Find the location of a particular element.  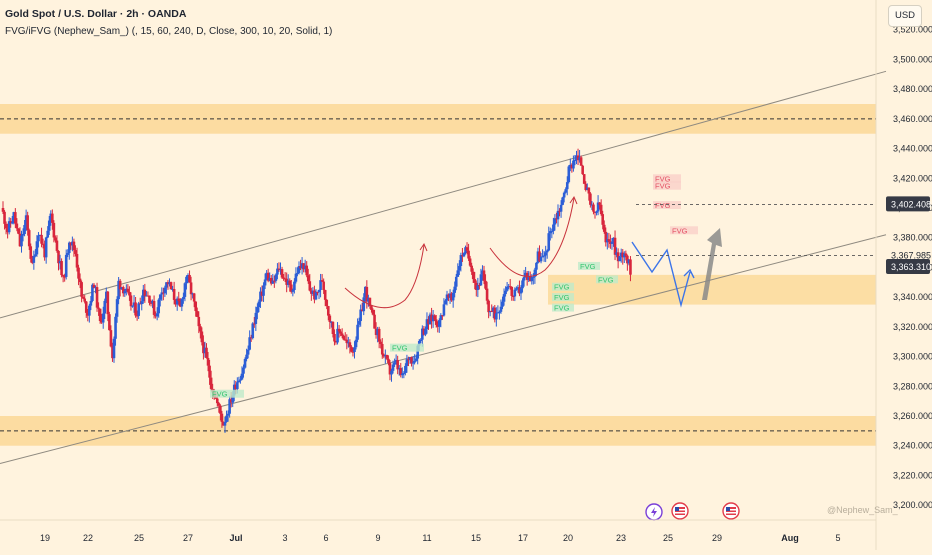

time-tick-label: 3 is located at coordinates (284, 538).